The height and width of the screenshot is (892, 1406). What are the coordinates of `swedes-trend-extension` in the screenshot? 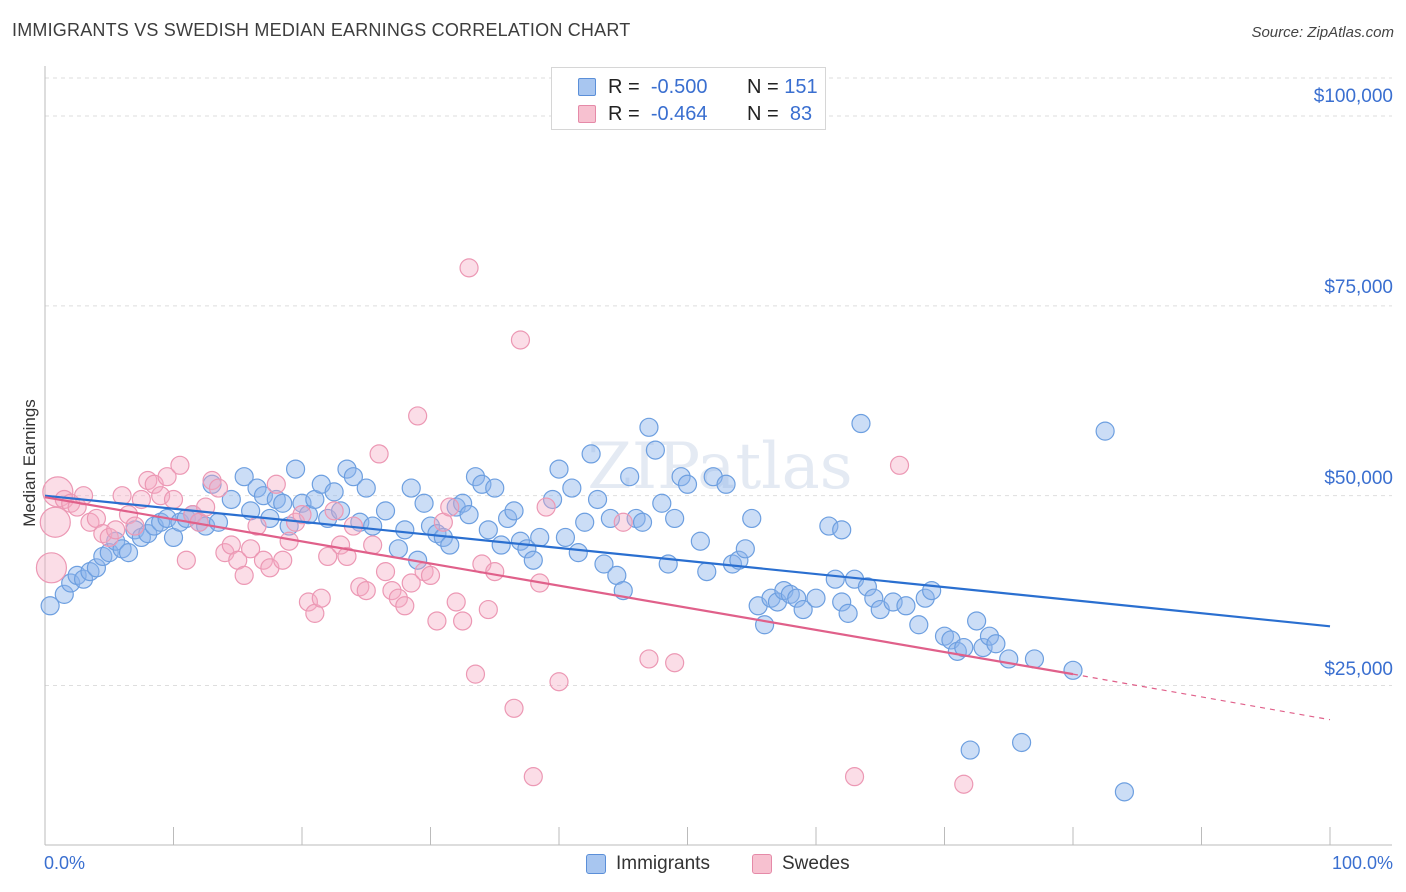 It's located at (1201, 697).